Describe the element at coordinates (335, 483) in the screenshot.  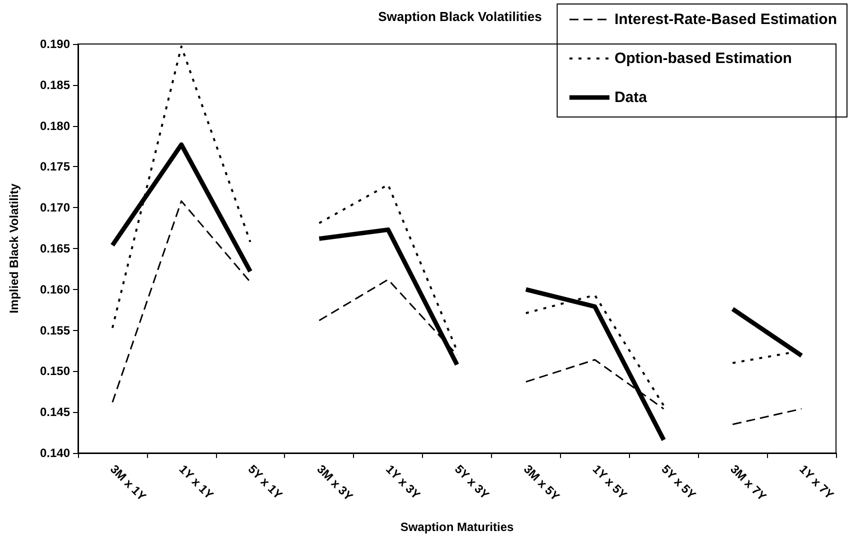
I see `x-tick-label: 3M x 3Y` at that location.